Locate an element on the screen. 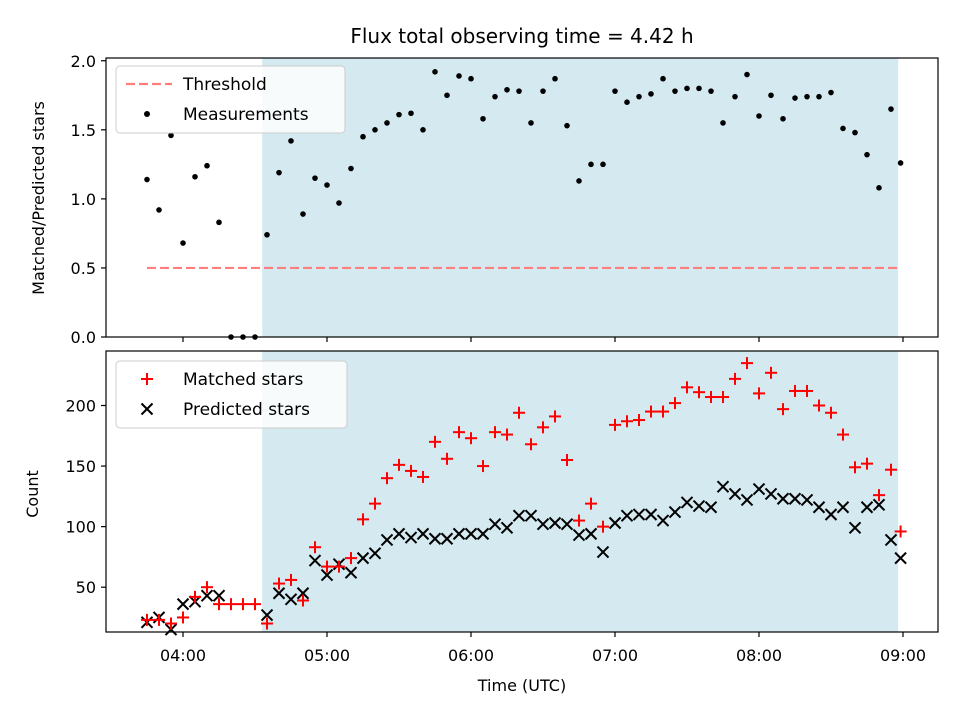 This screenshot has width=960, height=720. legend-matched-swatch is located at coordinates (147, 379).